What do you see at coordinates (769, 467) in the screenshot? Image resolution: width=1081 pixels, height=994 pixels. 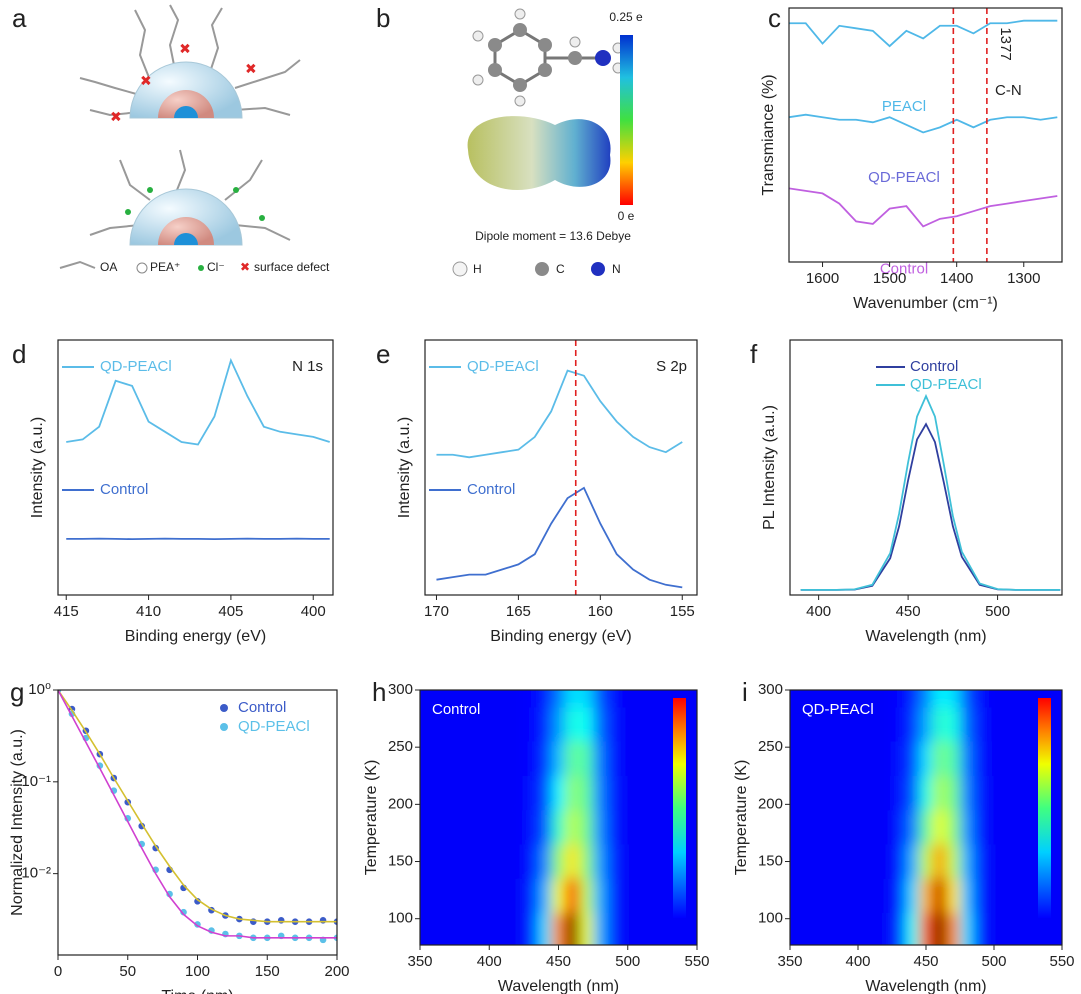 I see `y-axis-title: PL Intensity (a.u.)` at bounding box center [769, 467].